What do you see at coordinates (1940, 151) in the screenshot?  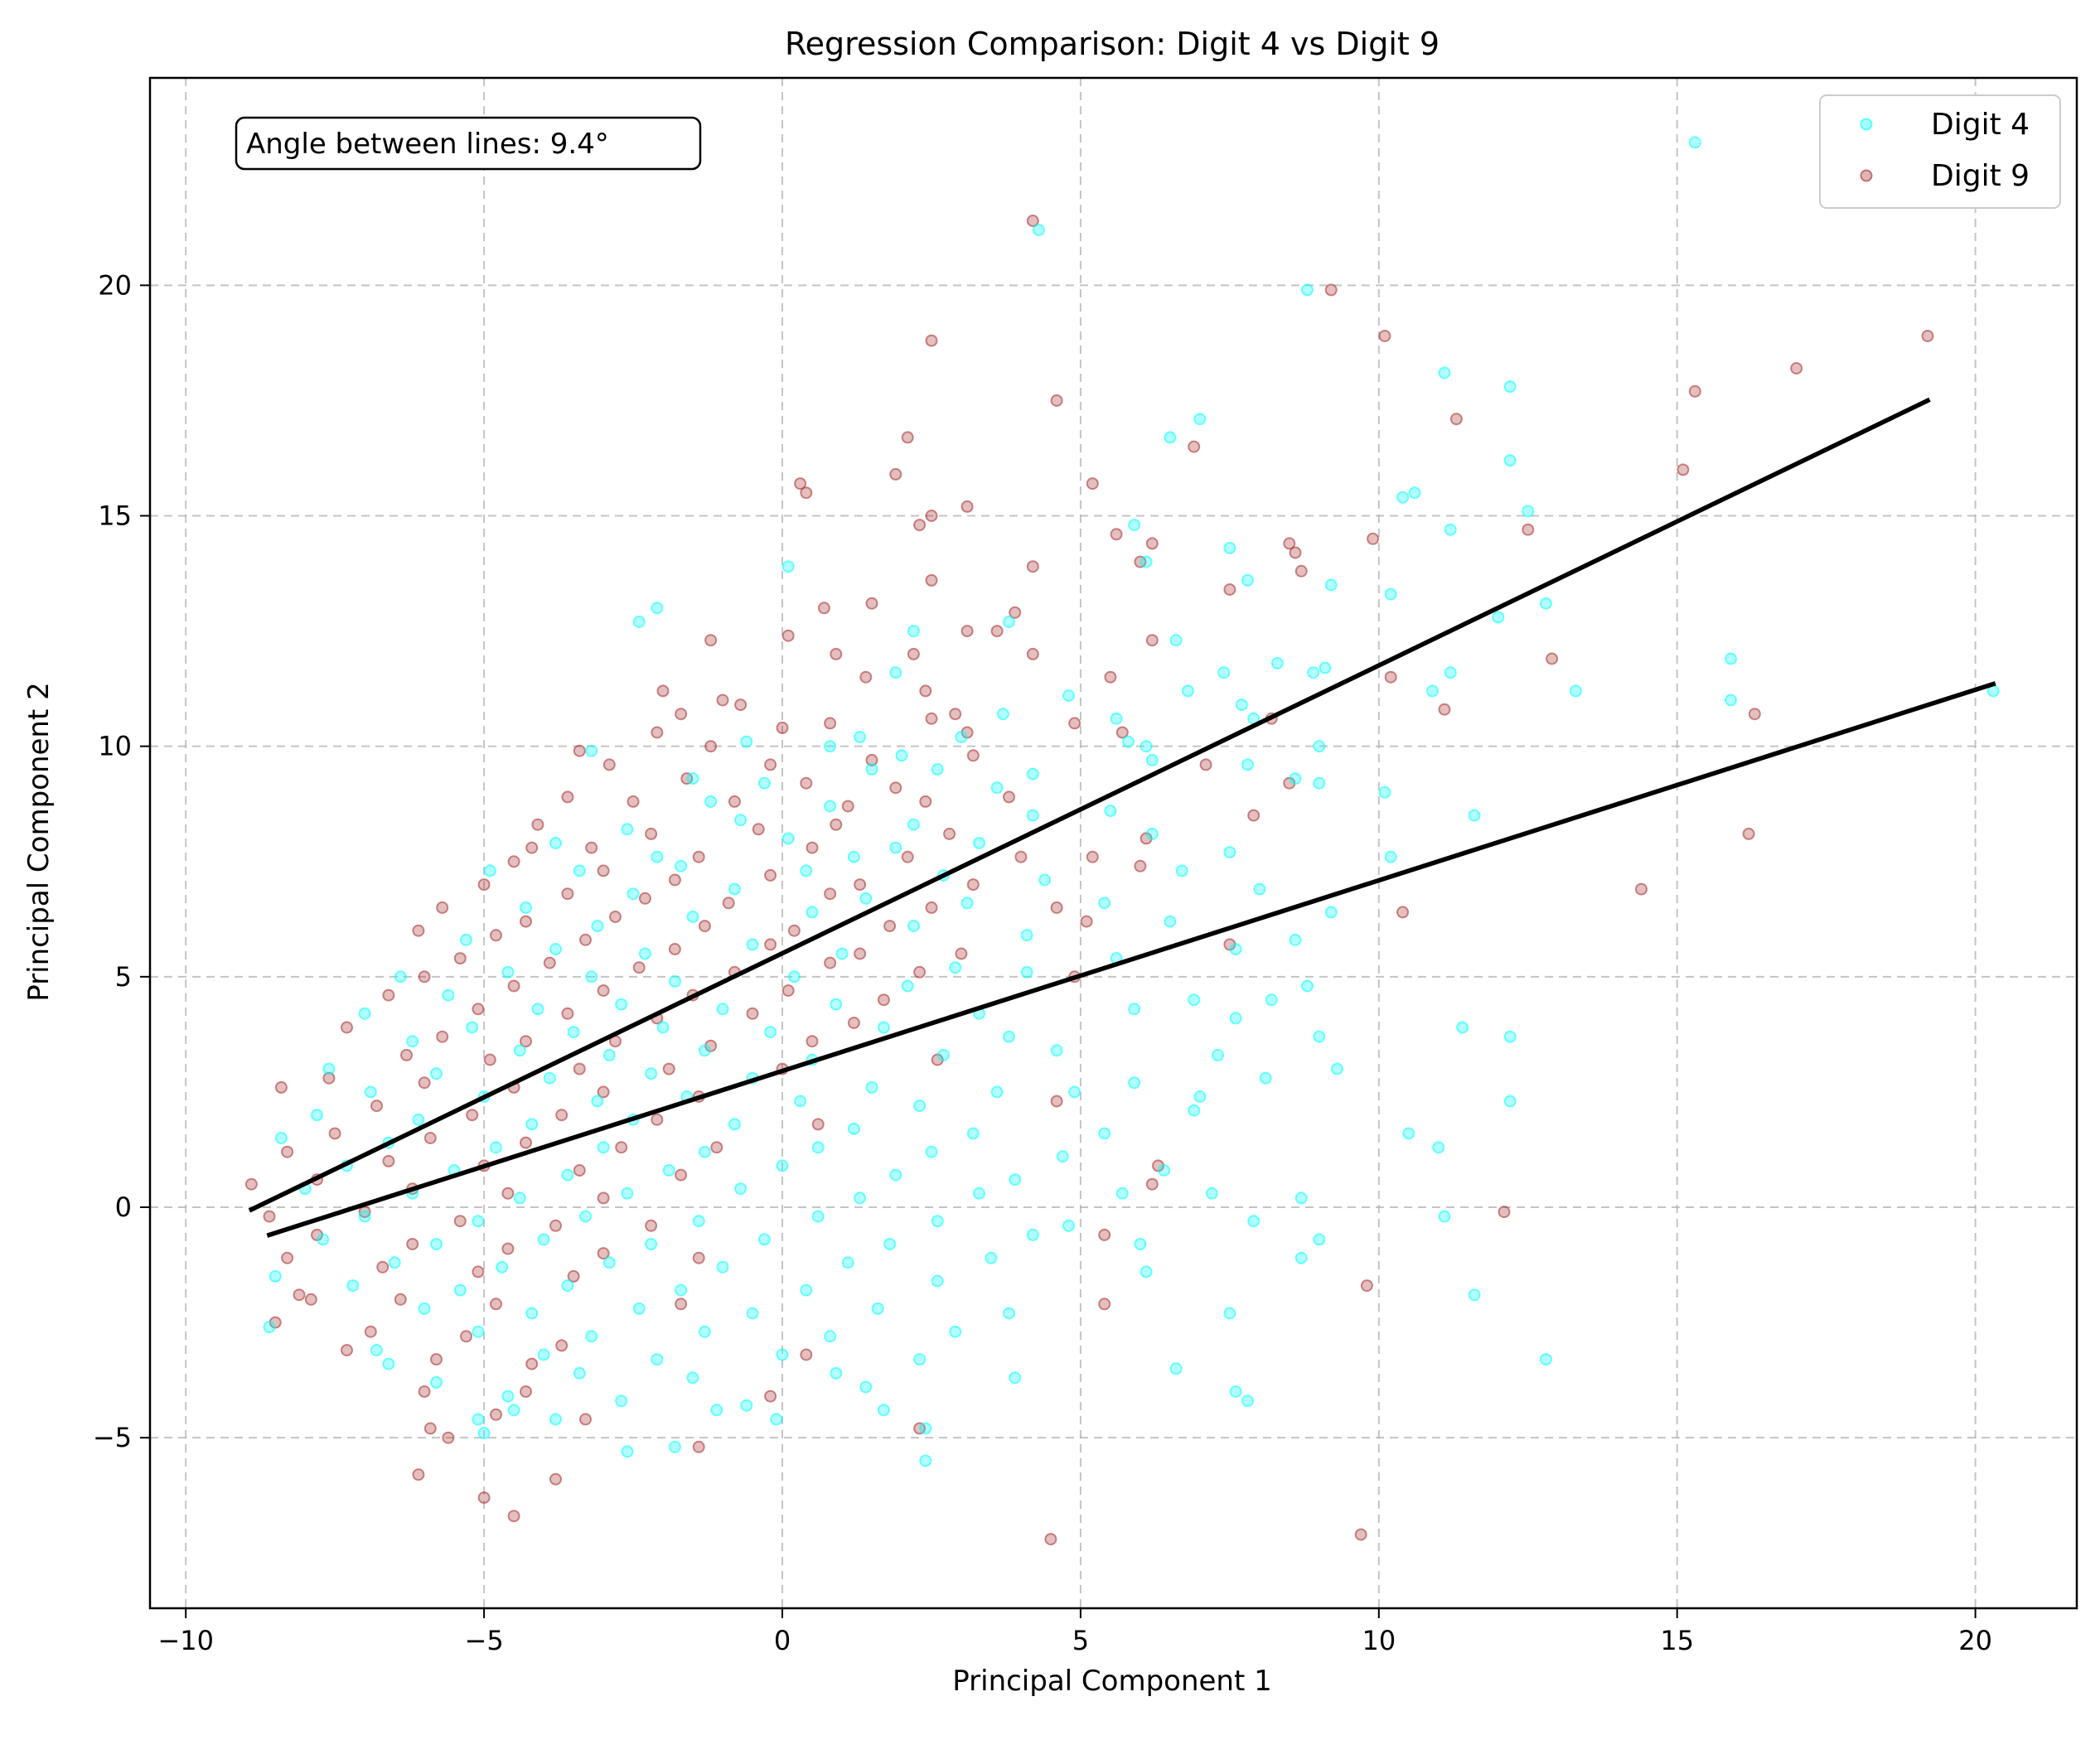 I see `legend-frame` at bounding box center [1940, 151].